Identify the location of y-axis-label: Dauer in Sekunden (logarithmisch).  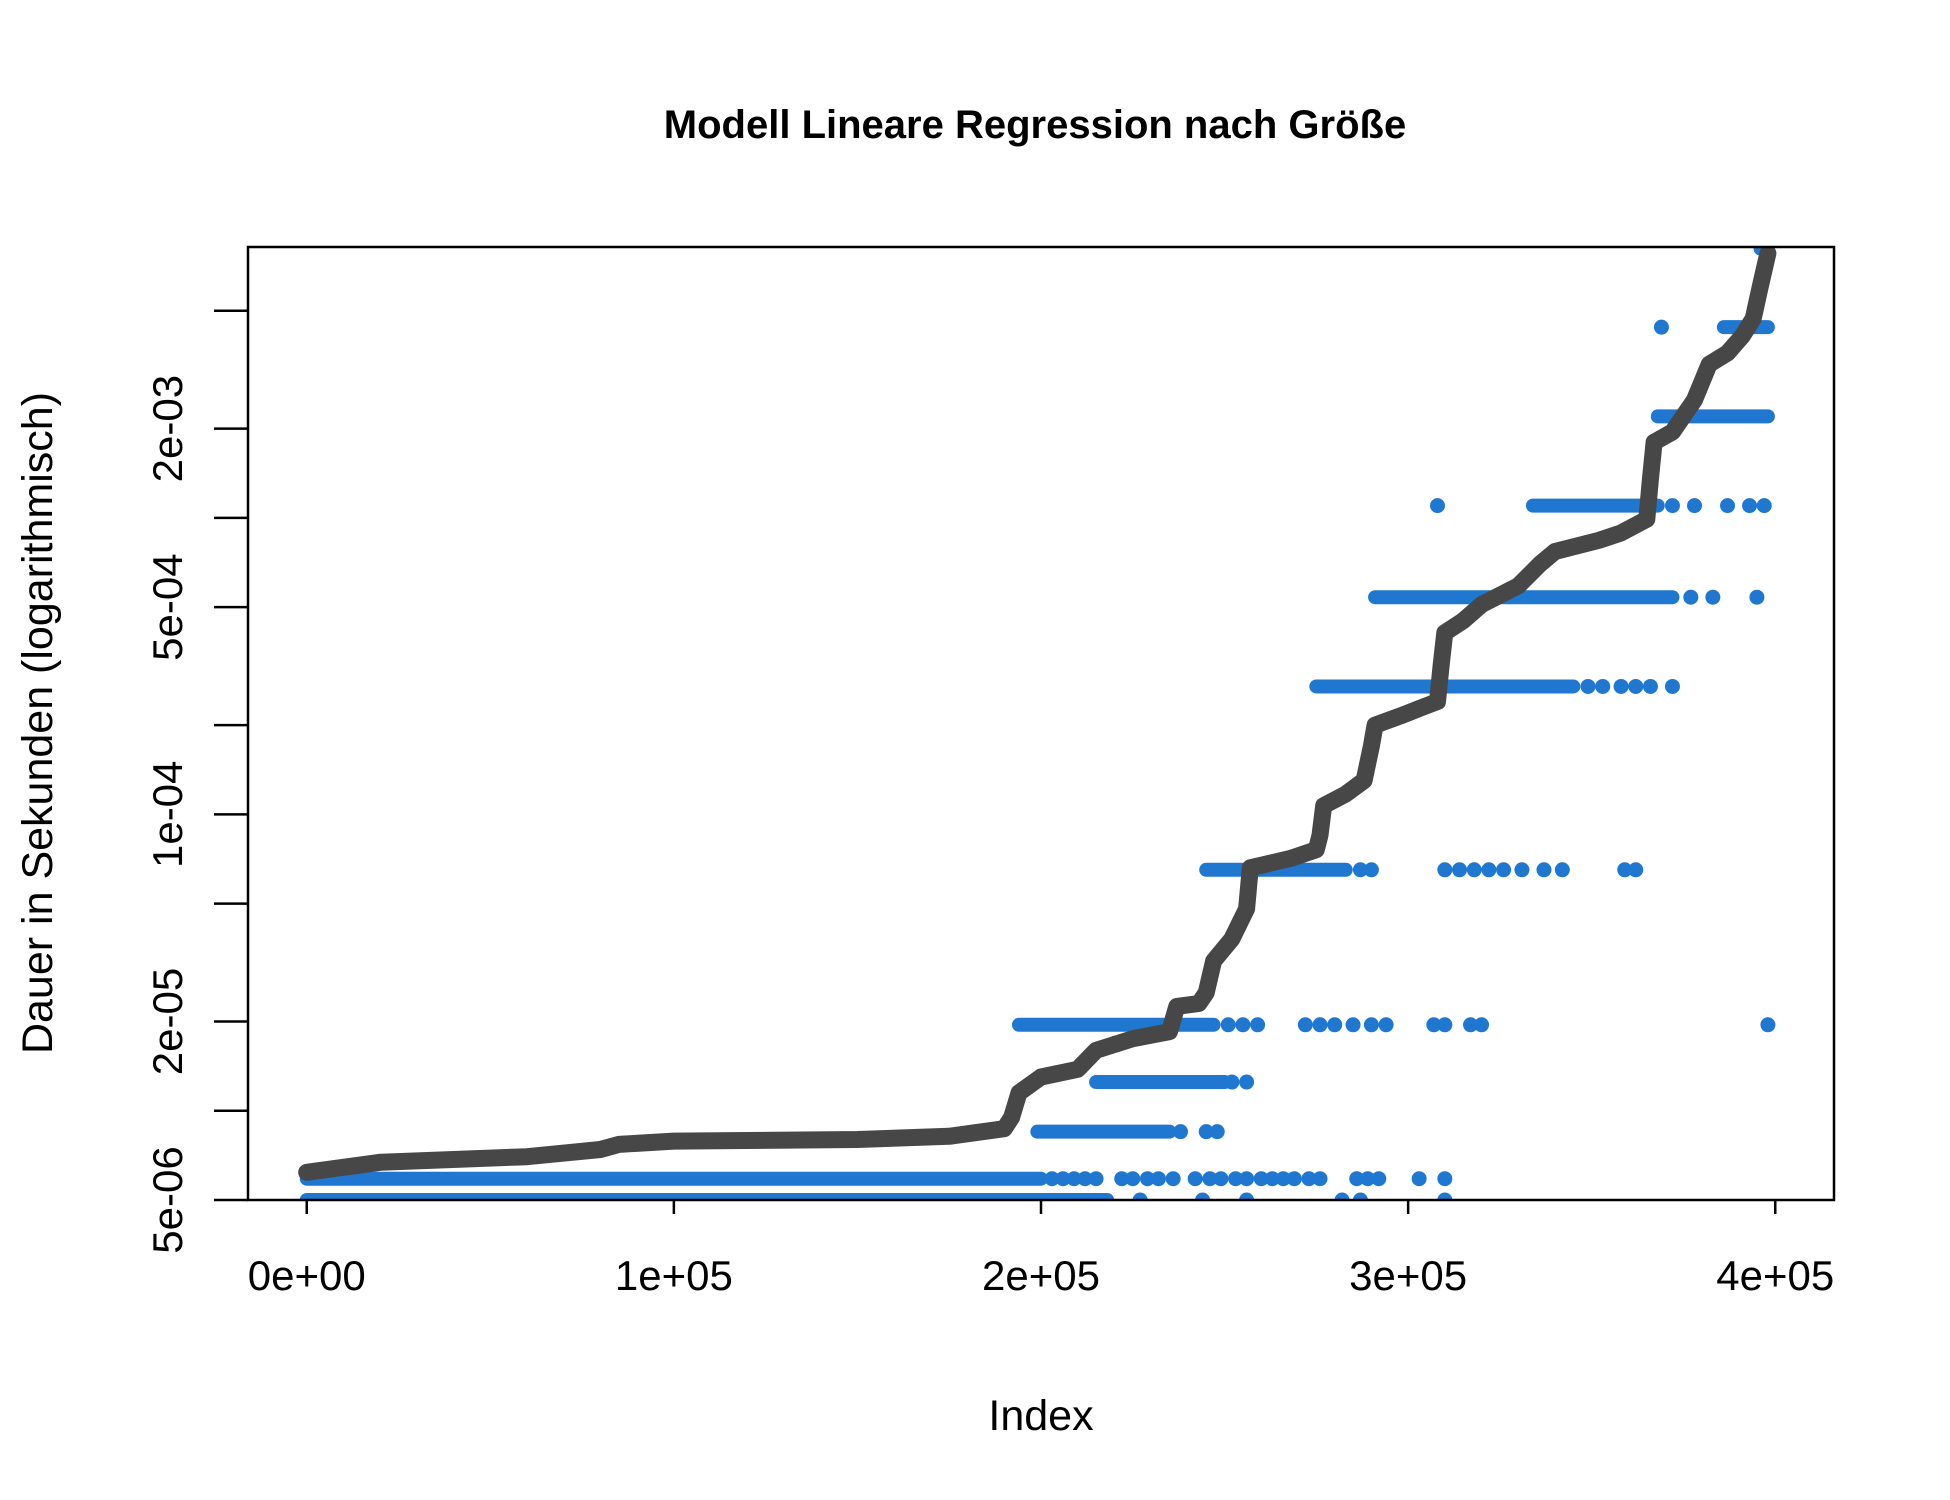
(38, 723).